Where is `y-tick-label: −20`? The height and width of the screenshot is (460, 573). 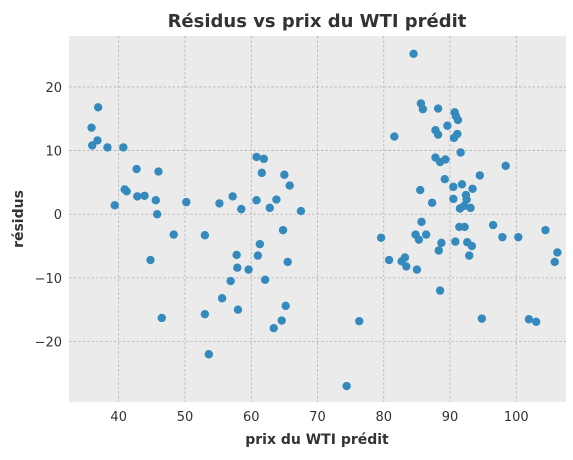
y-tick-label: −20 is located at coordinates (48, 343).